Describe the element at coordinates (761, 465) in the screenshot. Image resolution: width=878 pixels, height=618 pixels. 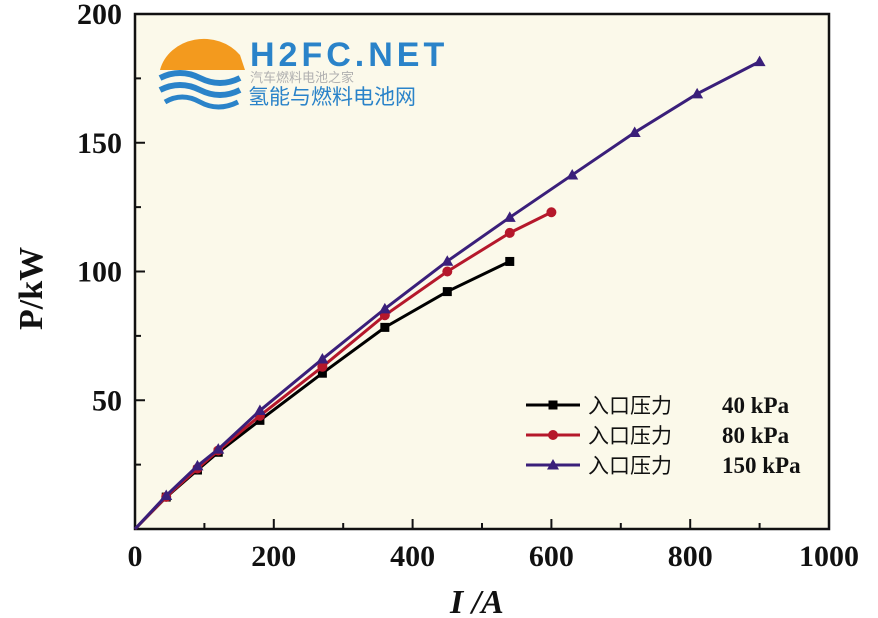
I see `legend-label-value: 150 kPa` at that location.